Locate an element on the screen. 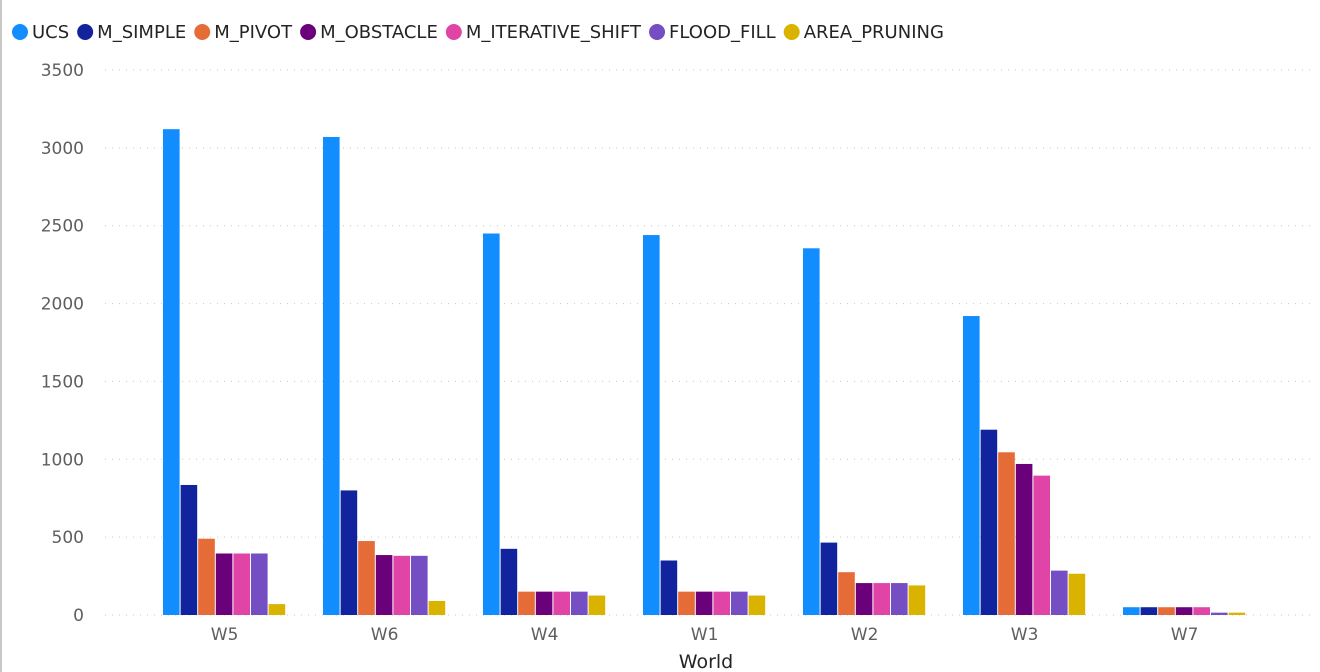 This screenshot has height=672, width=1320. bar-w7-m_simple is located at coordinates (1149, 611).